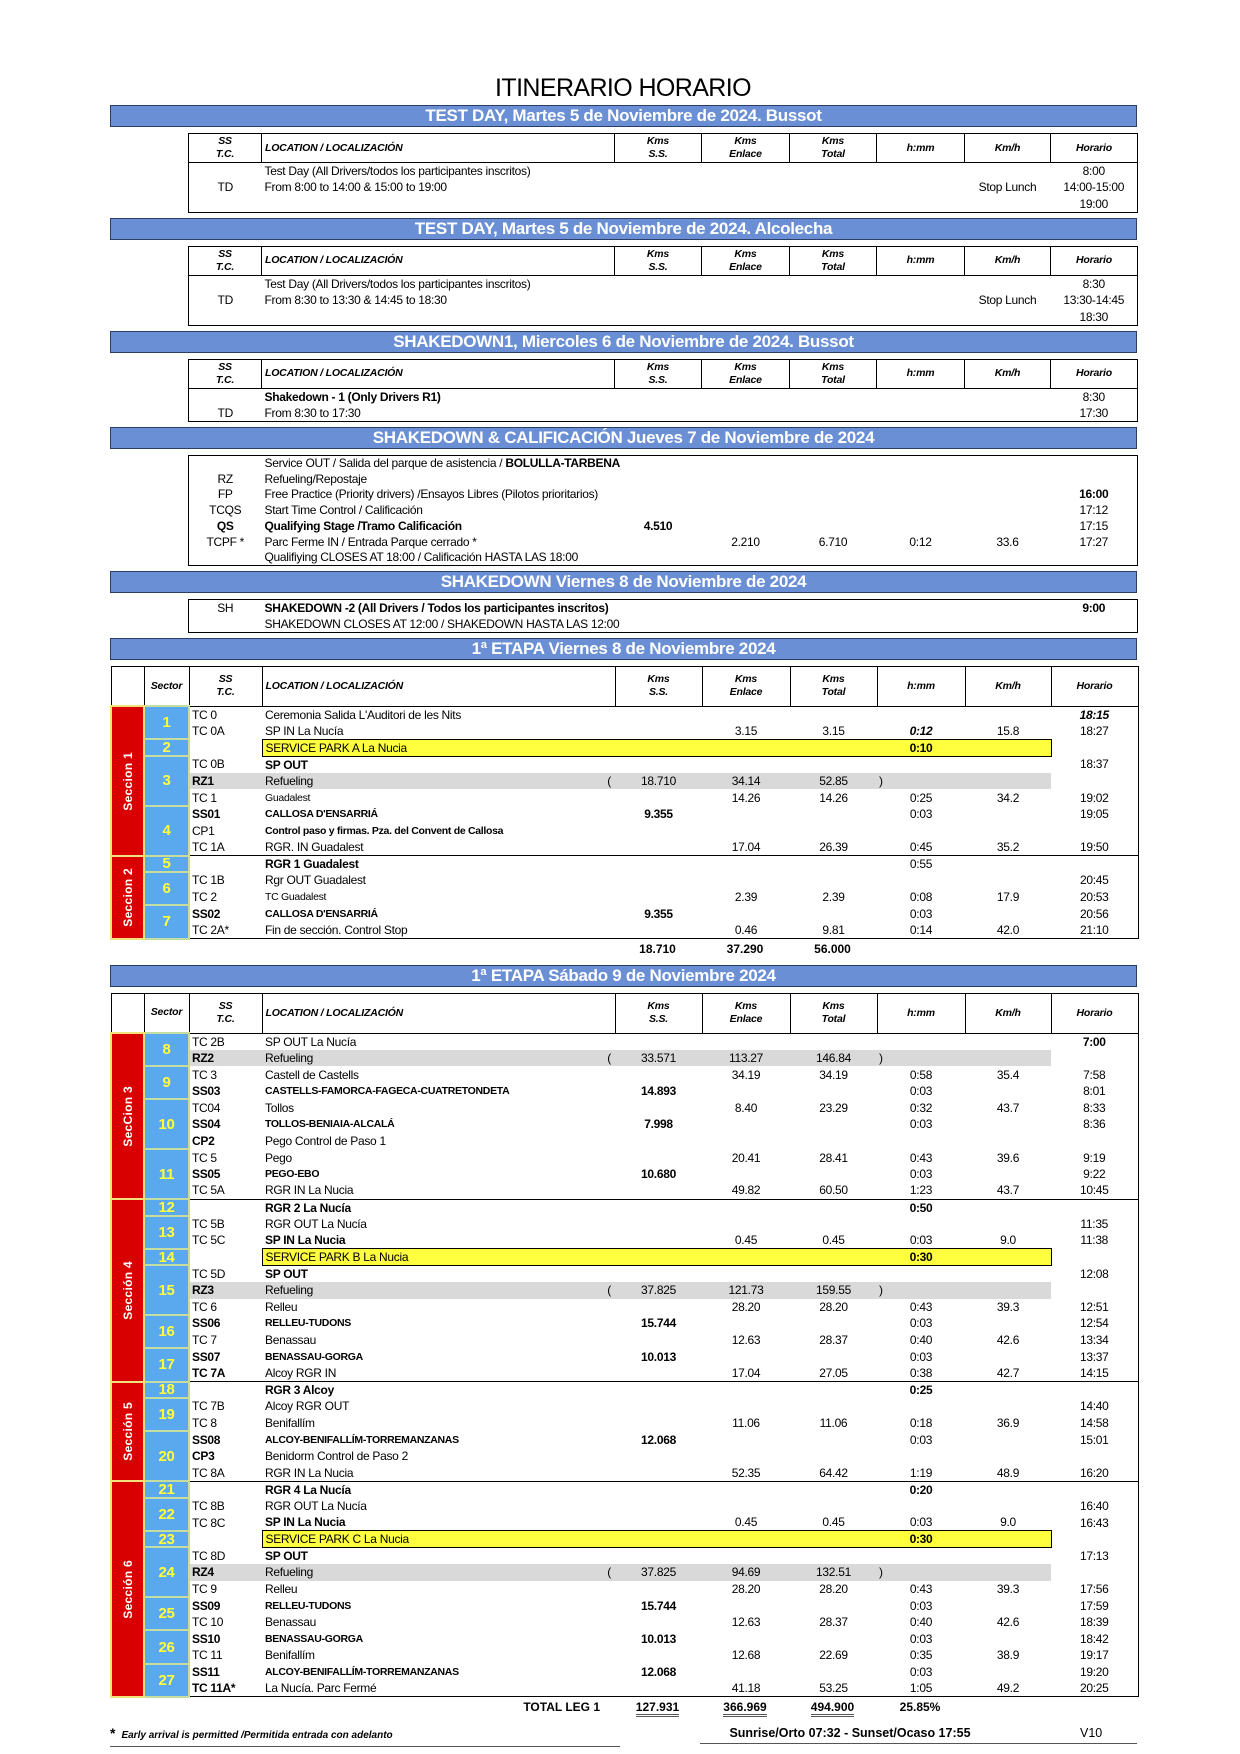 This screenshot has height=1754, width=1240. What do you see at coordinates (225, 1091) in the screenshot?
I see `cell-c: SS03` at bounding box center [225, 1091].